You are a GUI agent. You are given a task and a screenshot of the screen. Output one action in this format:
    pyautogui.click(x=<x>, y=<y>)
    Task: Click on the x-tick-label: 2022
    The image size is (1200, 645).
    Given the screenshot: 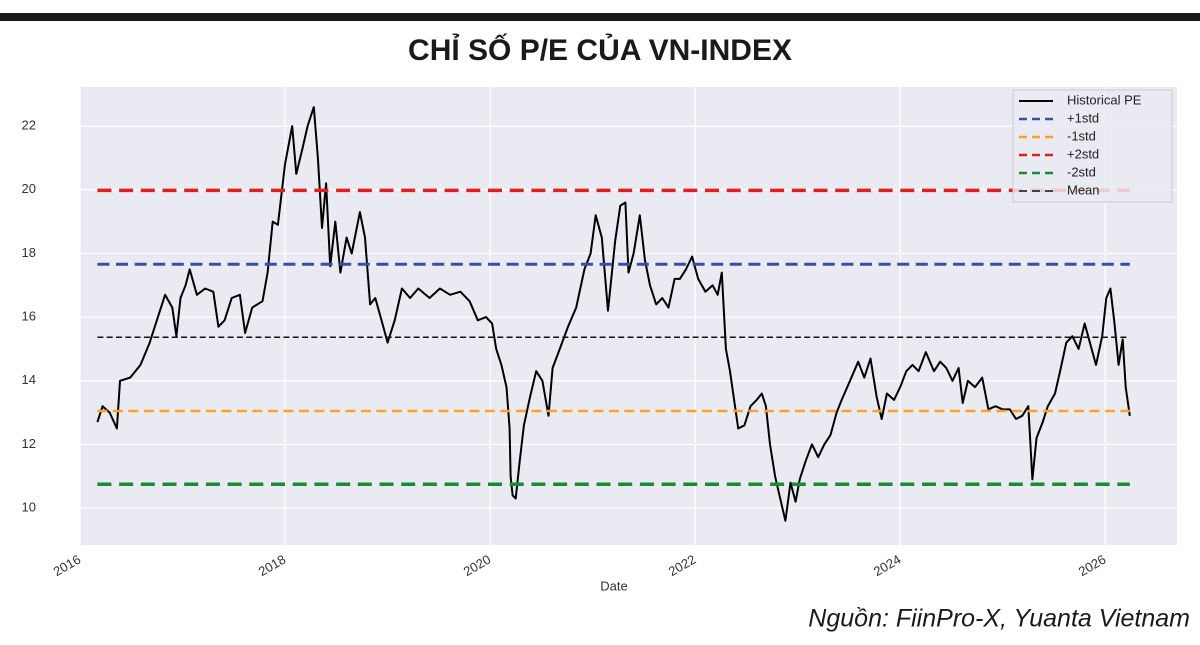 What is the action you would take?
    pyautogui.click(x=682, y=565)
    